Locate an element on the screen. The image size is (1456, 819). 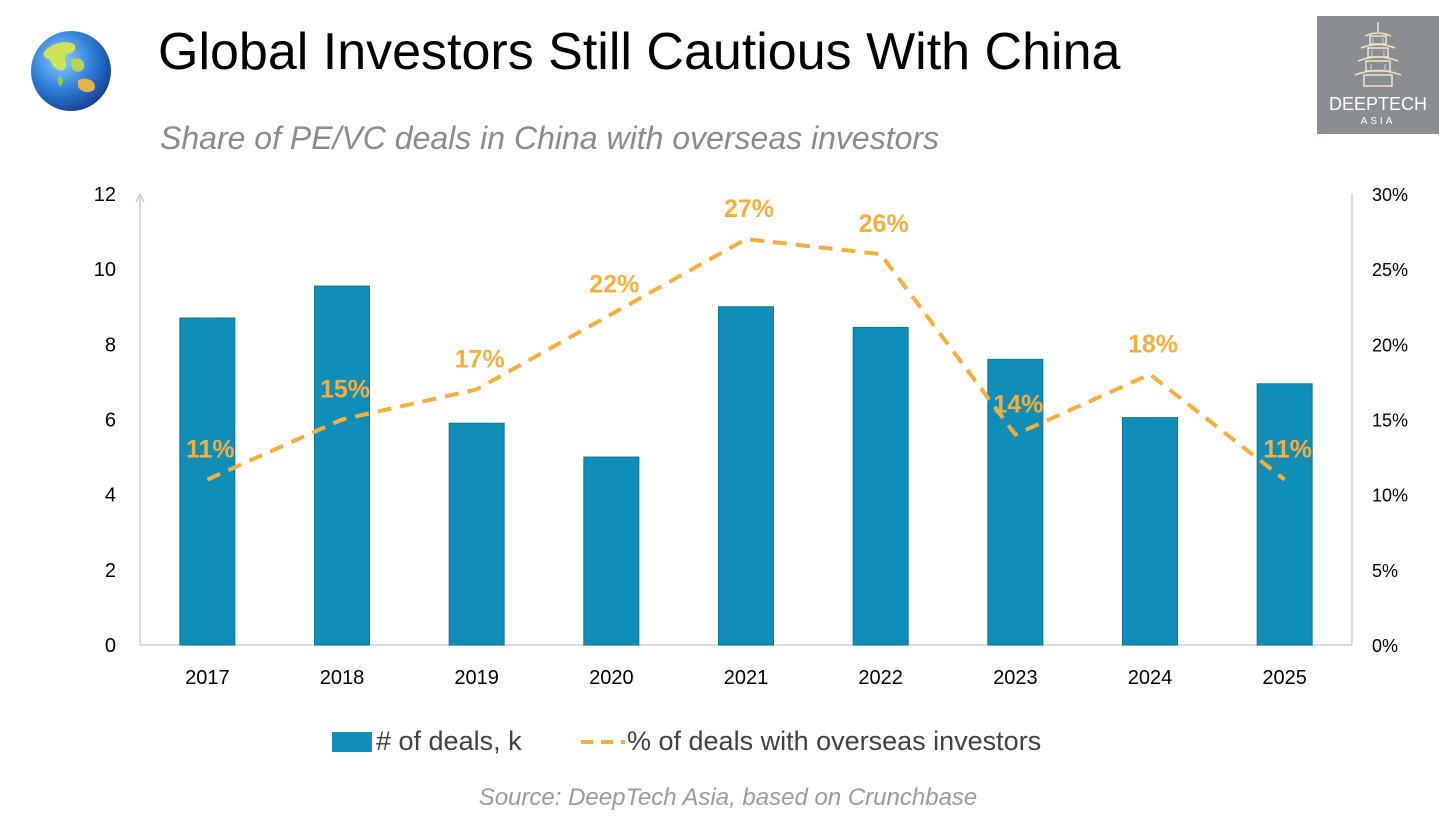
data-label: 26% is located at coordinates (884, 224).